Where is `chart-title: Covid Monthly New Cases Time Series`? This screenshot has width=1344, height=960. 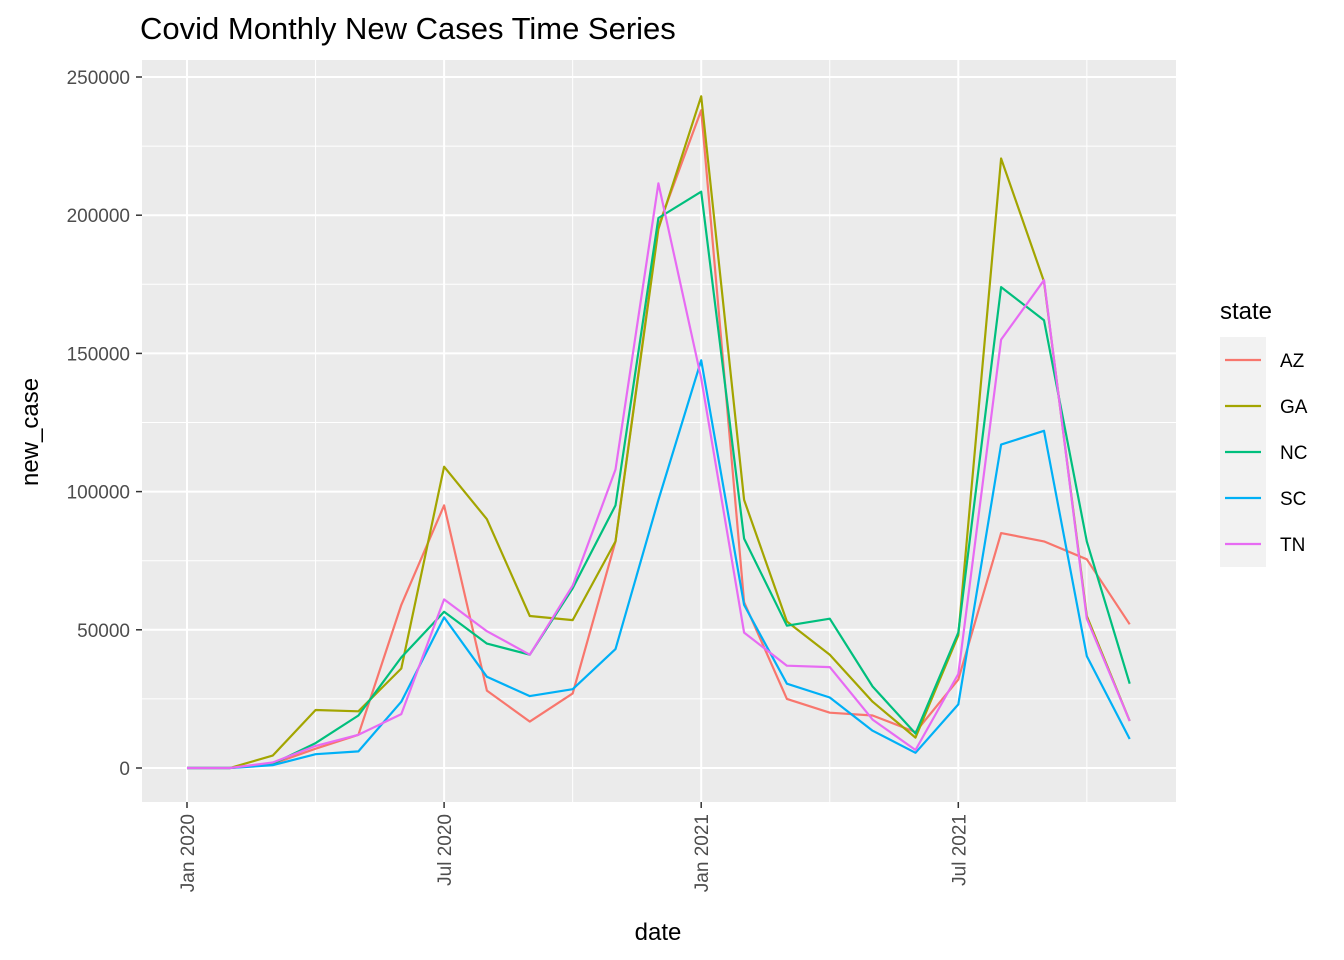
chart-title: Covid Monthly New Cases Time Series is located at coordinates (408, 28).